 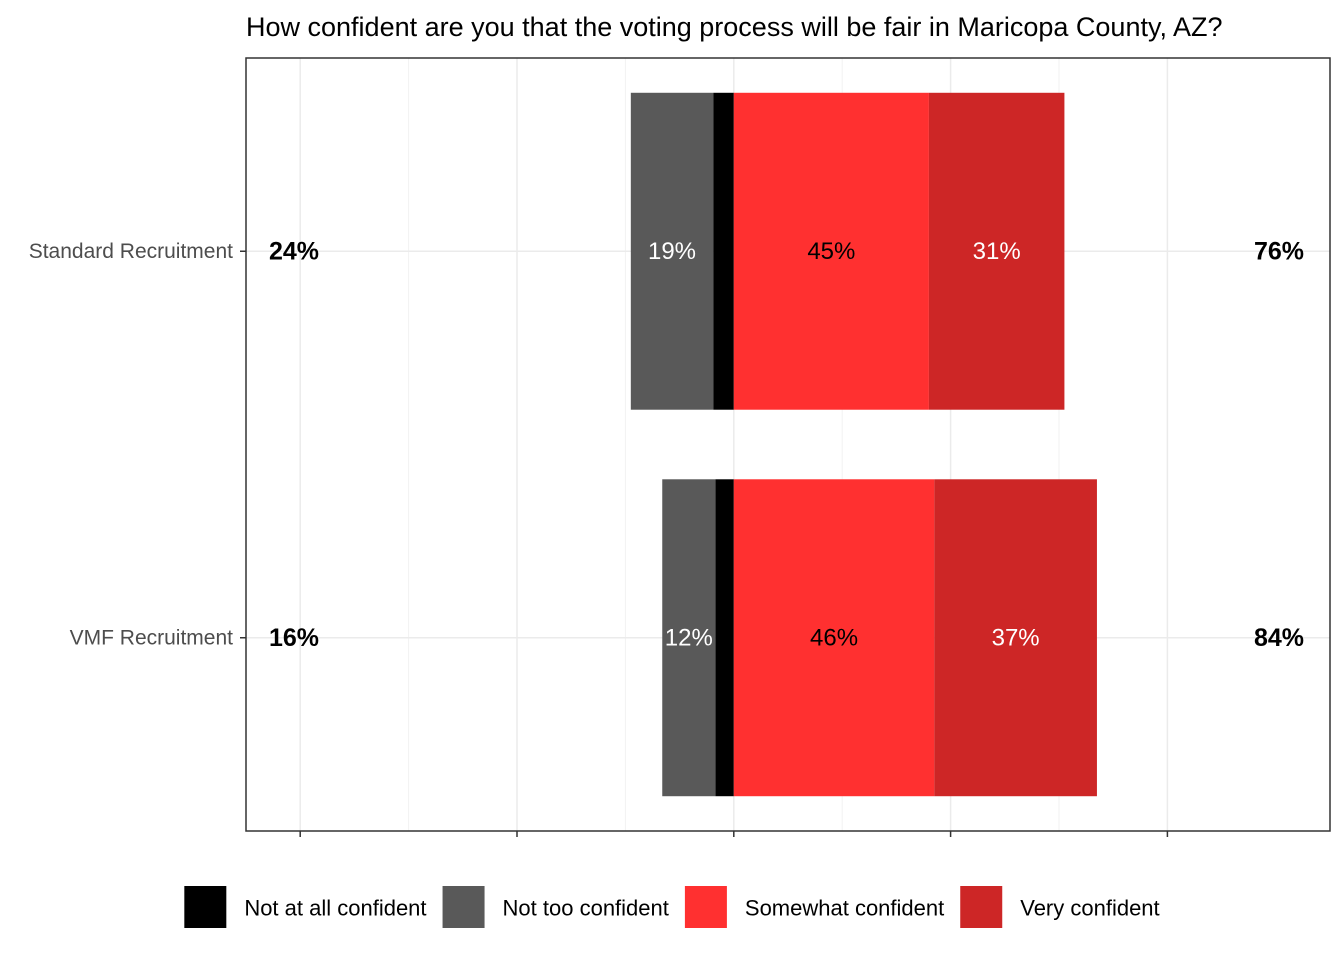 I want to click on segment-label: 31%, so click(x=997, y=251).